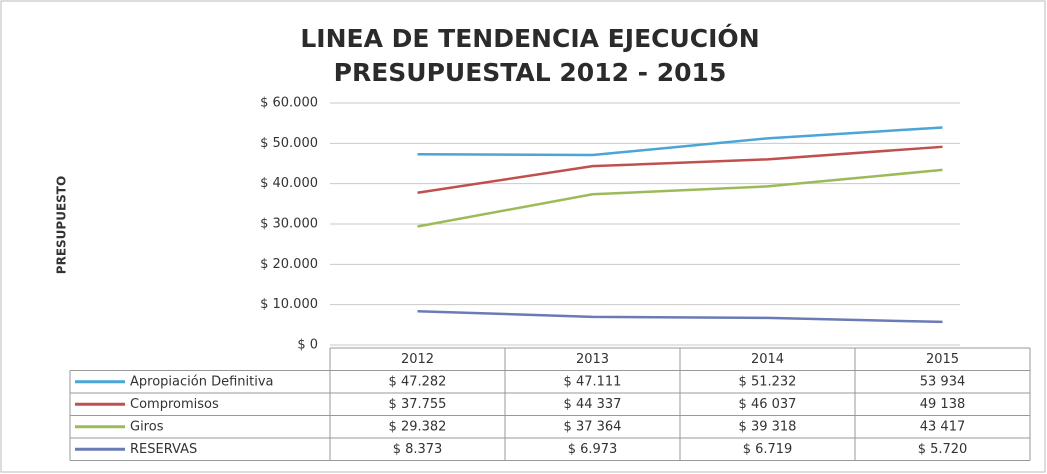 This screenshot has height=474, width=1047. What do you see at coordinates (529, 38) in the screenshot?
I see `chart-title: LINEA DE TENDENCIA EJECUCIÓN` at bounding box center [529, 38].